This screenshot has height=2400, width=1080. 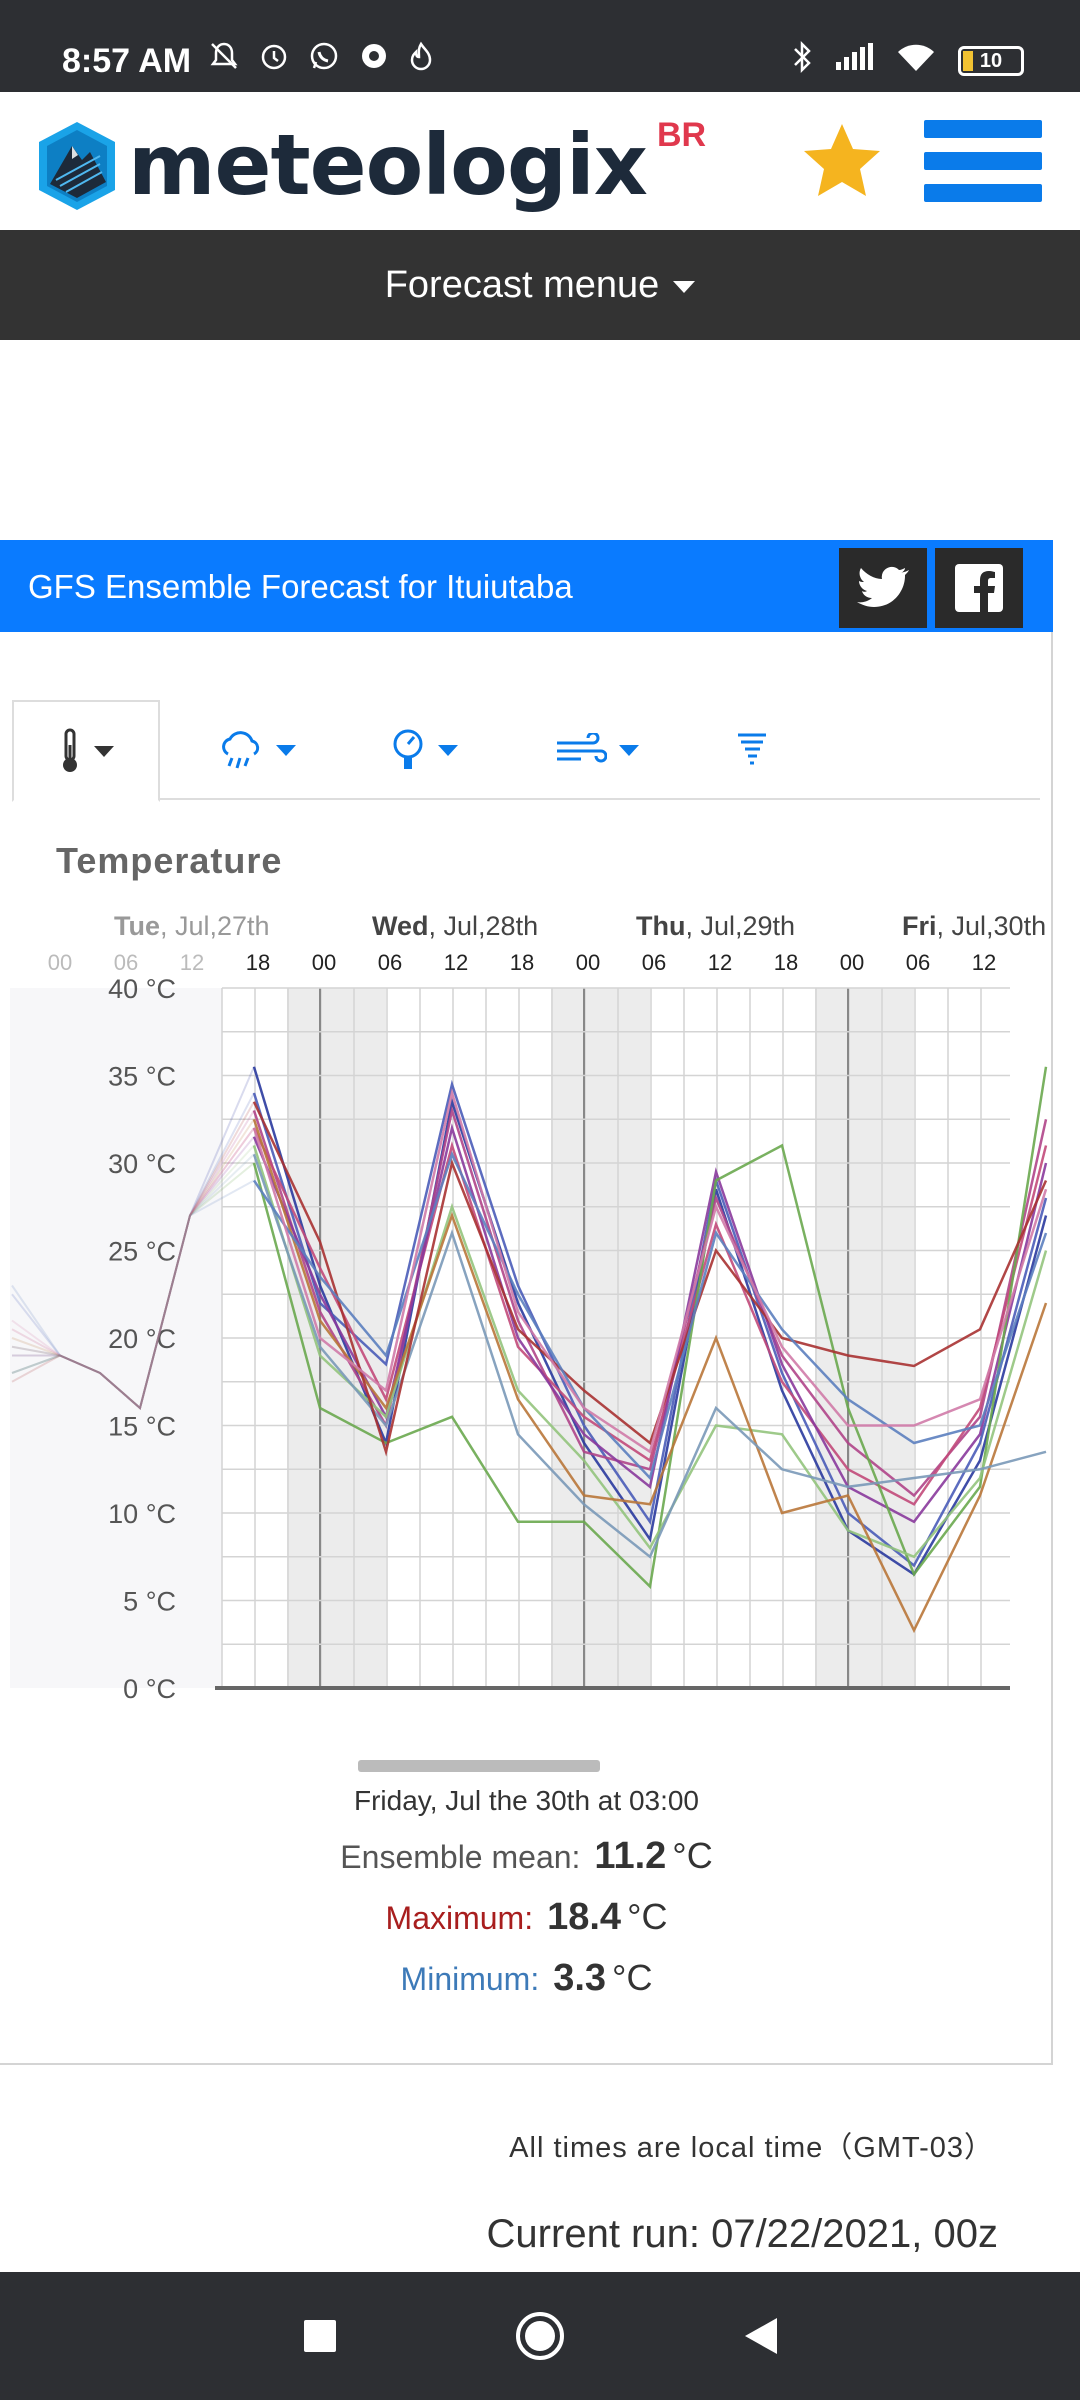 What do you see at coordinates (522, 285) in the screenshot?
I see `forecast-menu-label: Forecast menue` at bounding box center [522, 285].